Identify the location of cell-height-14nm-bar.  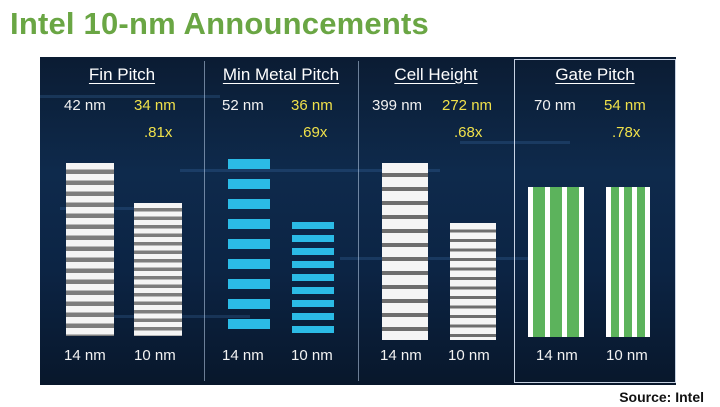
(405, 251).